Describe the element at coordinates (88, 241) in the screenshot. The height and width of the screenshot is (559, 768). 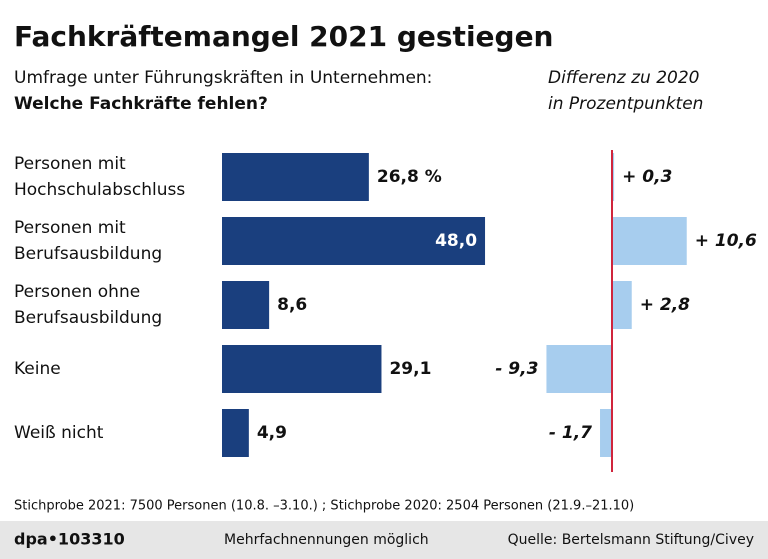
I see `category-label: Personen mit Berufsausbildung` at that location.